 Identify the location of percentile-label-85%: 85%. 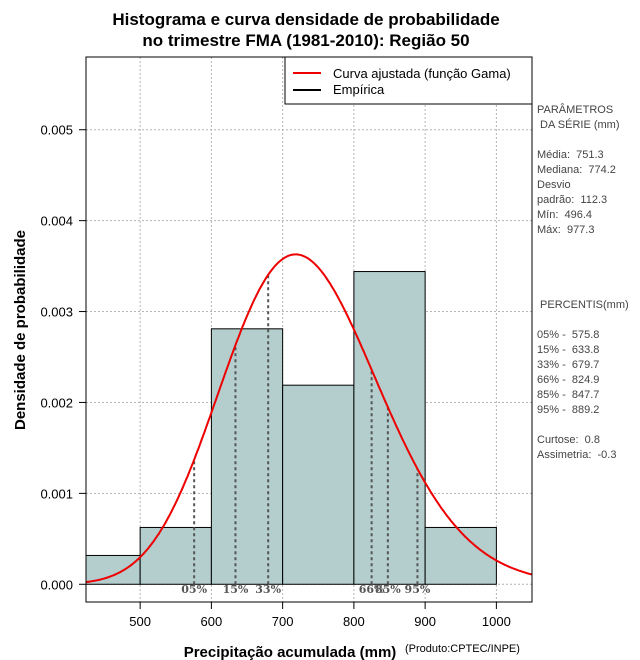
(388, 589).